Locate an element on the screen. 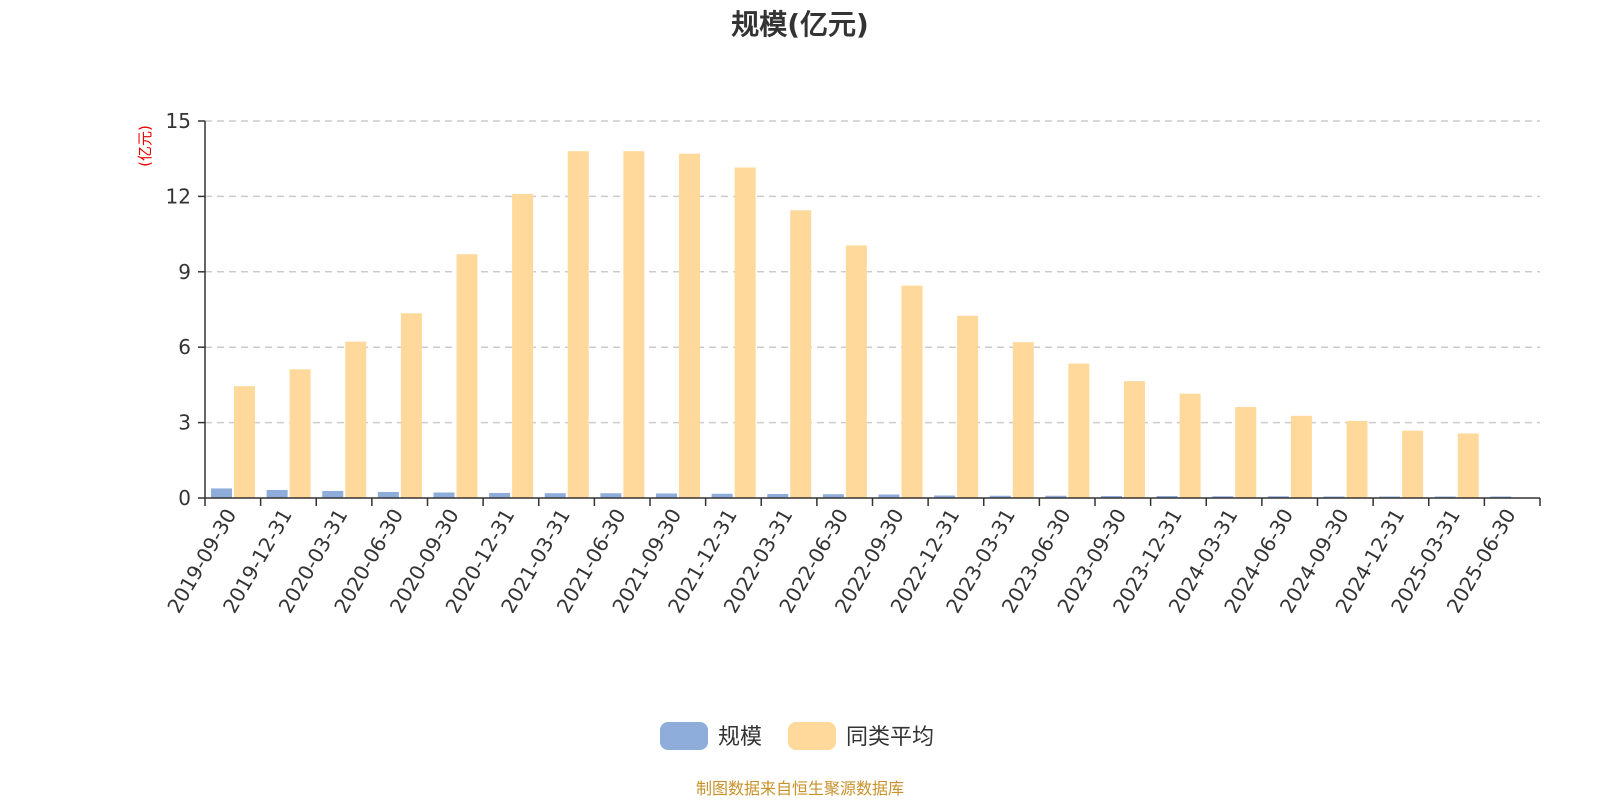  y-tick-label: 9 is located at coordinates (184, 272).